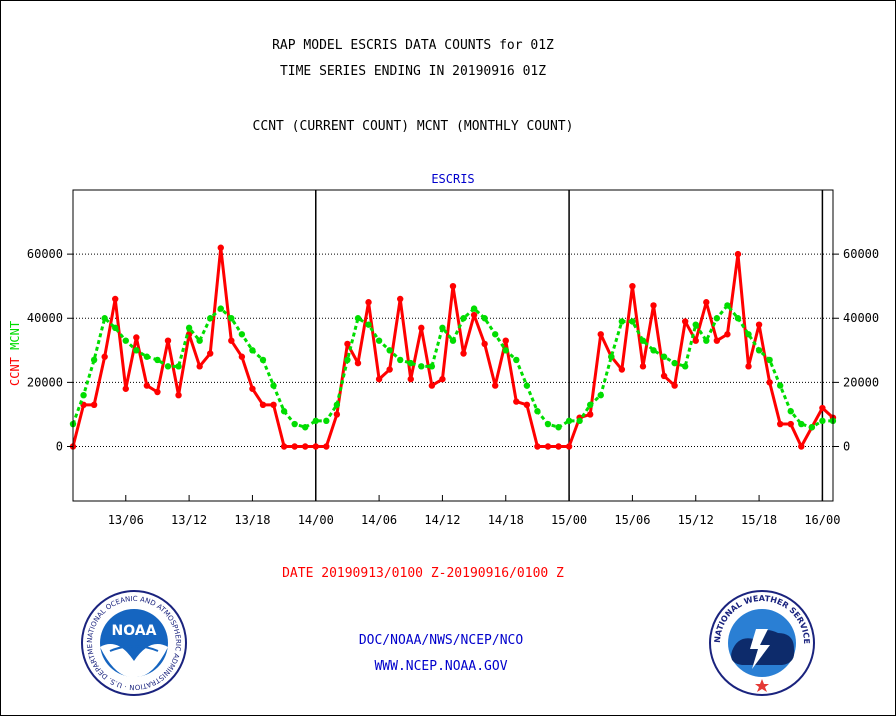 Image resolution: width=896 pixels, height=716 pixels. I want to click on footer-org-line: DOC/NOAA/NWS/NCEP/NCO, so click(441, 640).